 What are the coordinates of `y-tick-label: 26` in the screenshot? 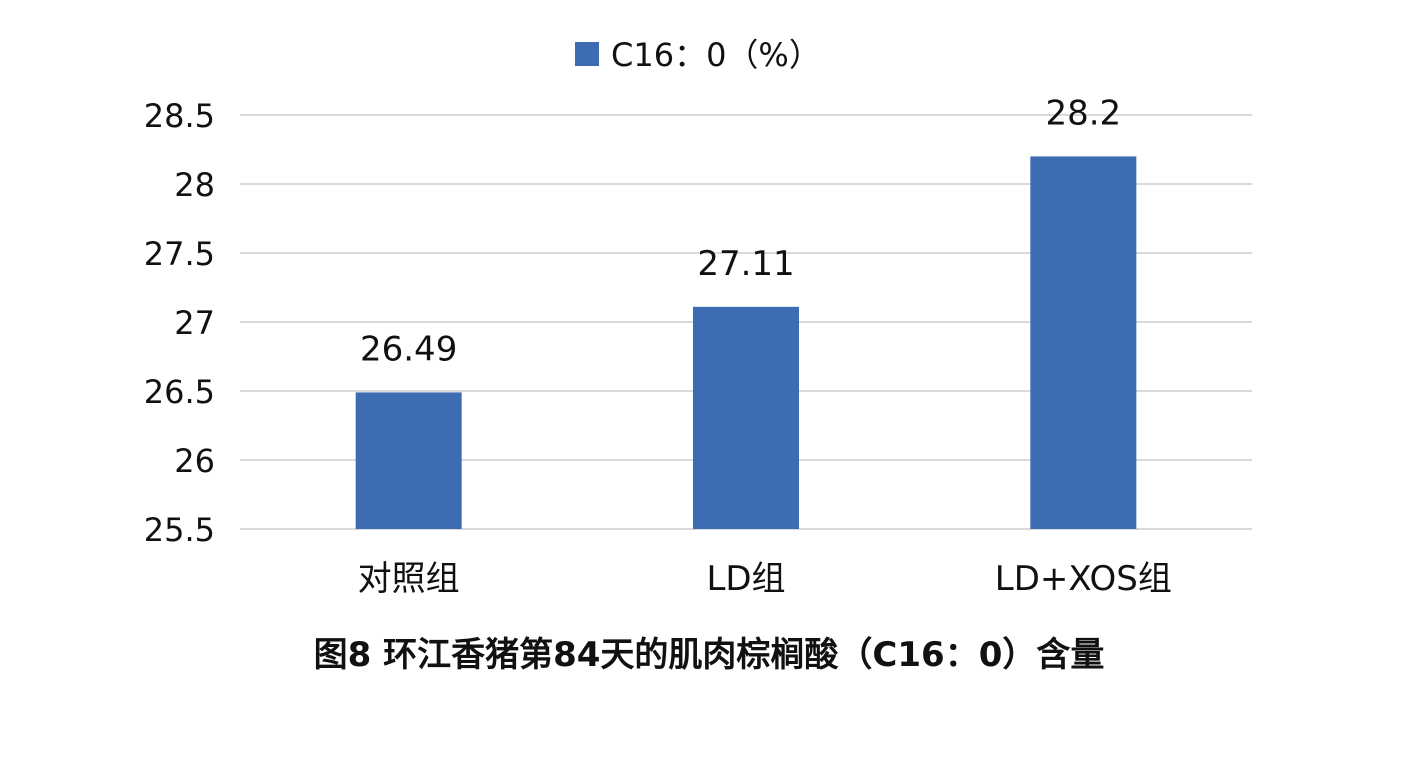 It's located at (194, 461).